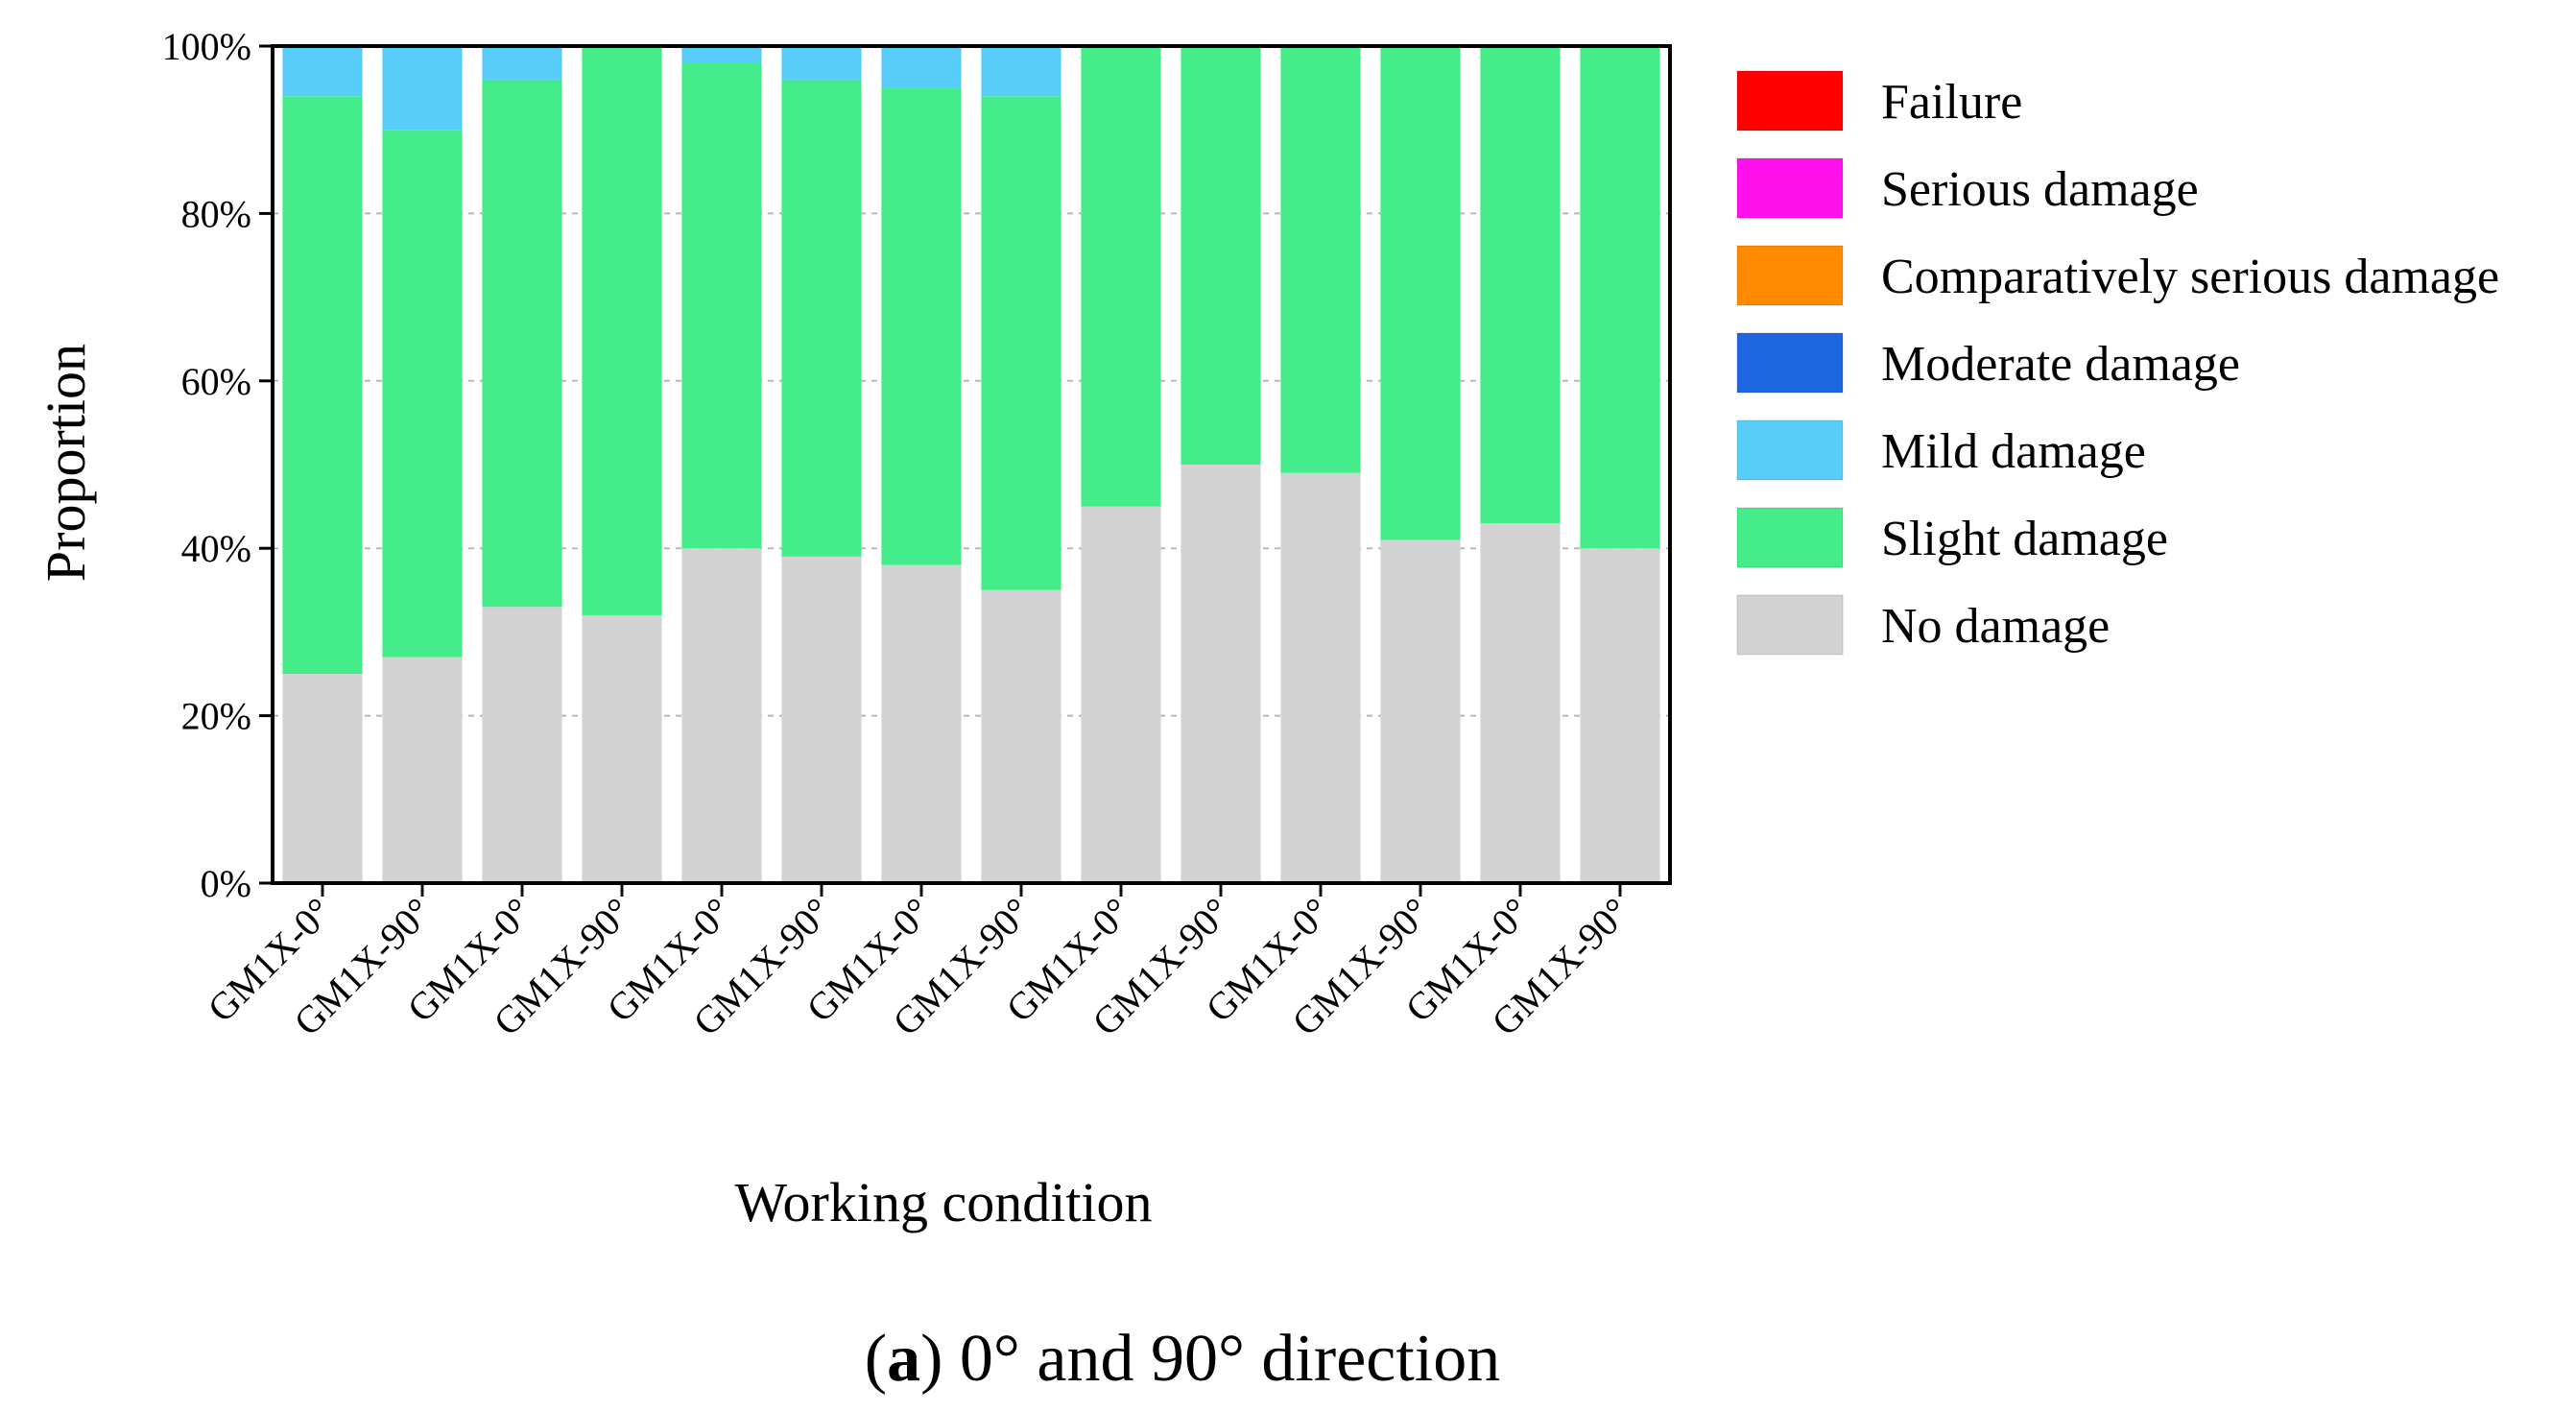  I want to click on figure-caption: (a) 0° and 90° direction, so click(1182, 1359).